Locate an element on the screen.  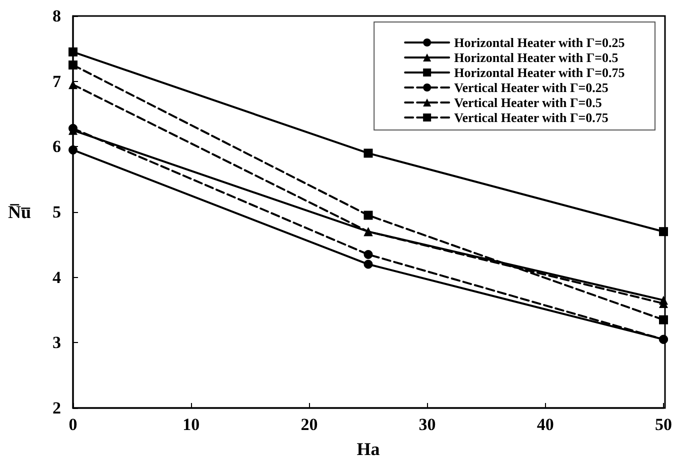
x-tick-label: 20 is located at coordinates (309, 424).